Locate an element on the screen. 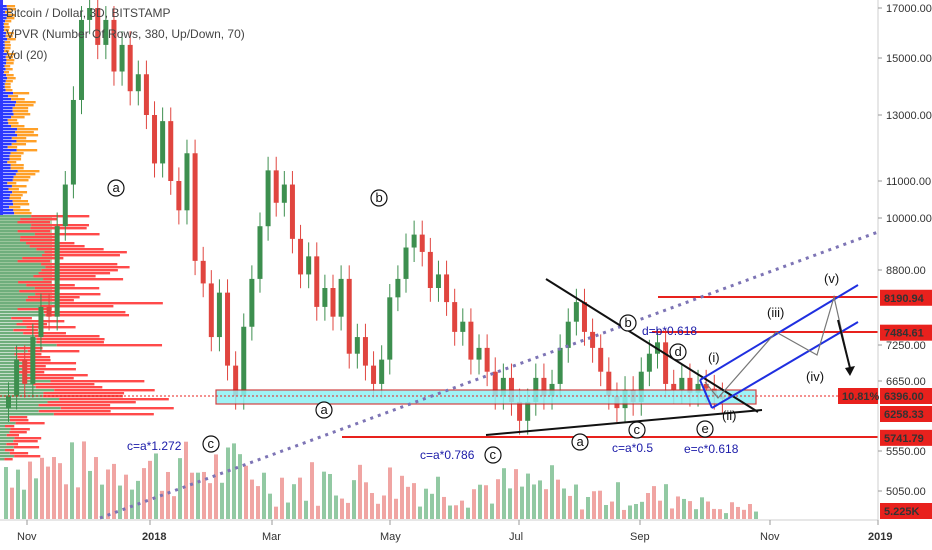 The width and height of the screenshot is (932, 550). annotation: c=a*1.272 is located at coordinates (154, 446).